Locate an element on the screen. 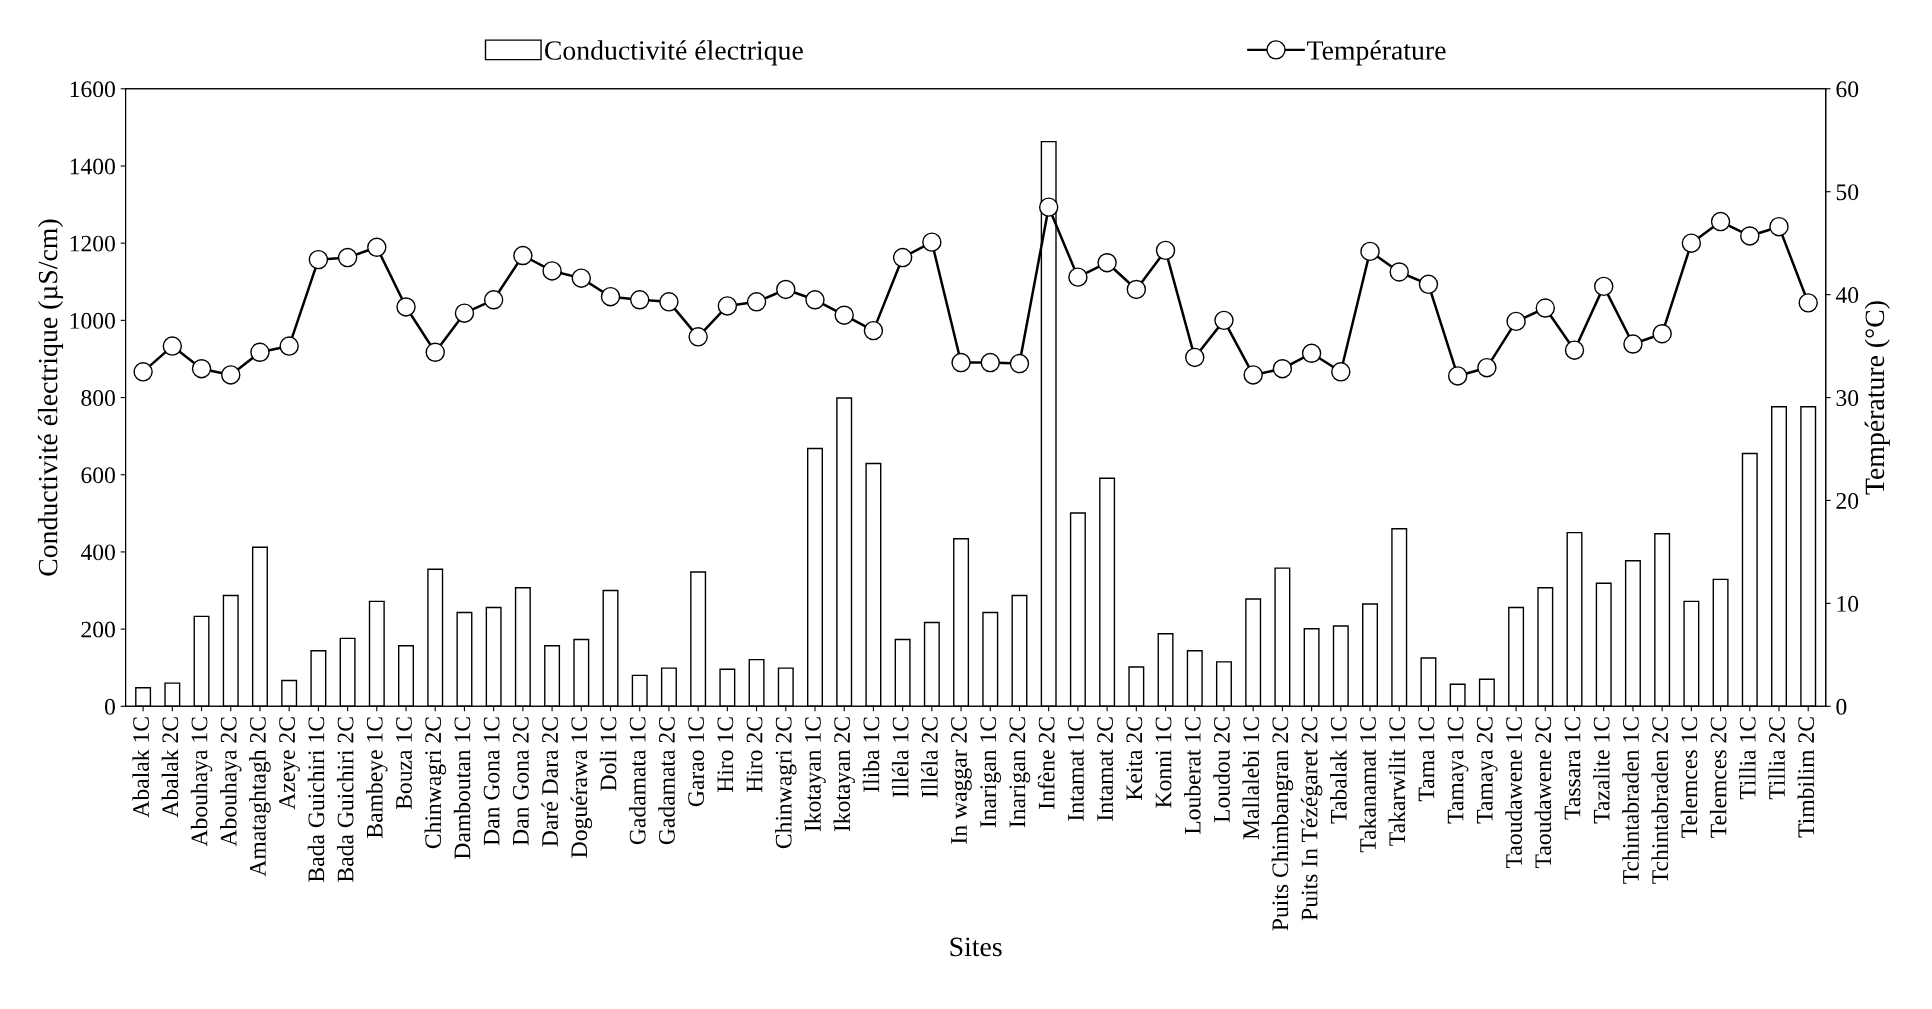  x-tick-label: Tazalite 1C is located at coordinates (1601, 770).